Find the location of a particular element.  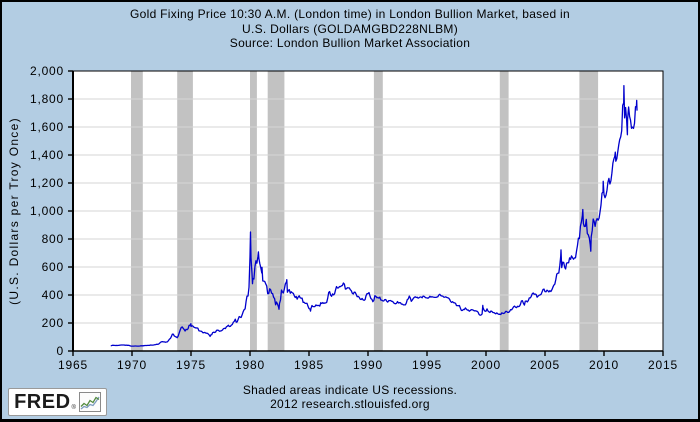

y-tick-label: 600 is located at coordinates (53, 267).